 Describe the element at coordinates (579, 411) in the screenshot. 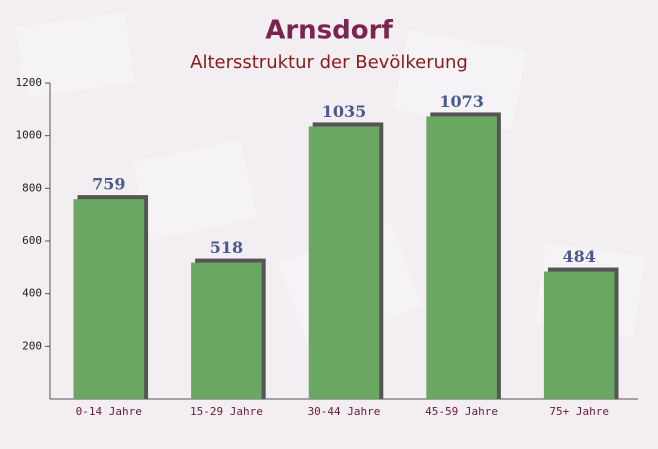

I see `x-tick-label: 75+ Jahre` at that location.